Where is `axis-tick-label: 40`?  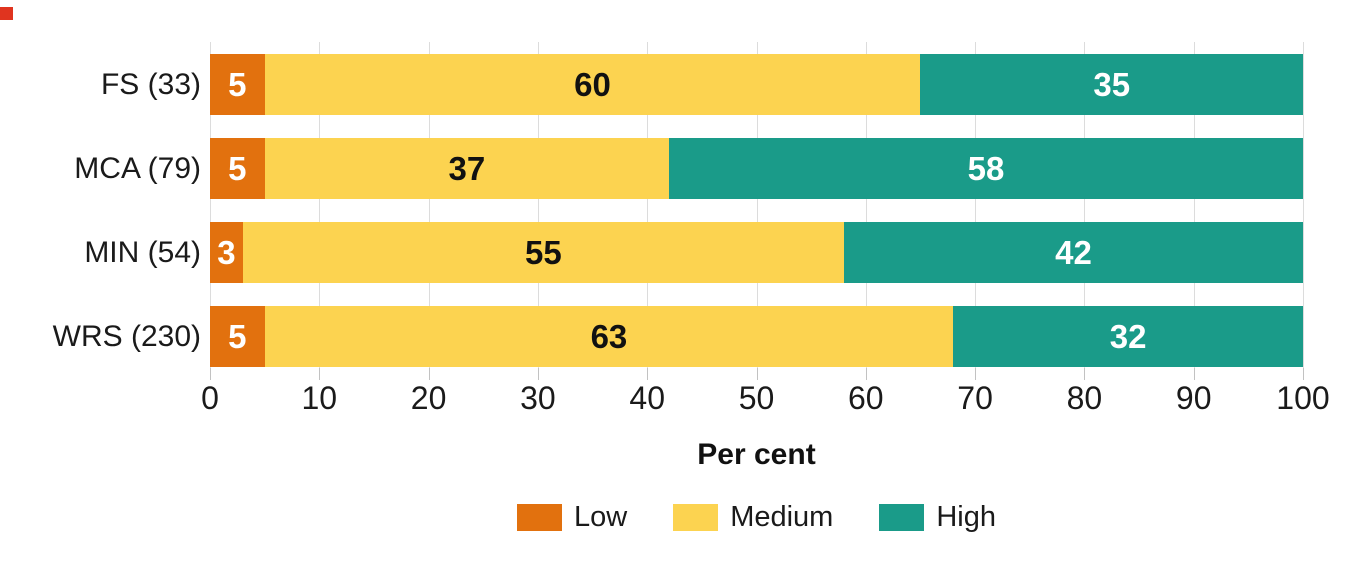 axis-tick-label: 40 is located at coordinates (647, 398).